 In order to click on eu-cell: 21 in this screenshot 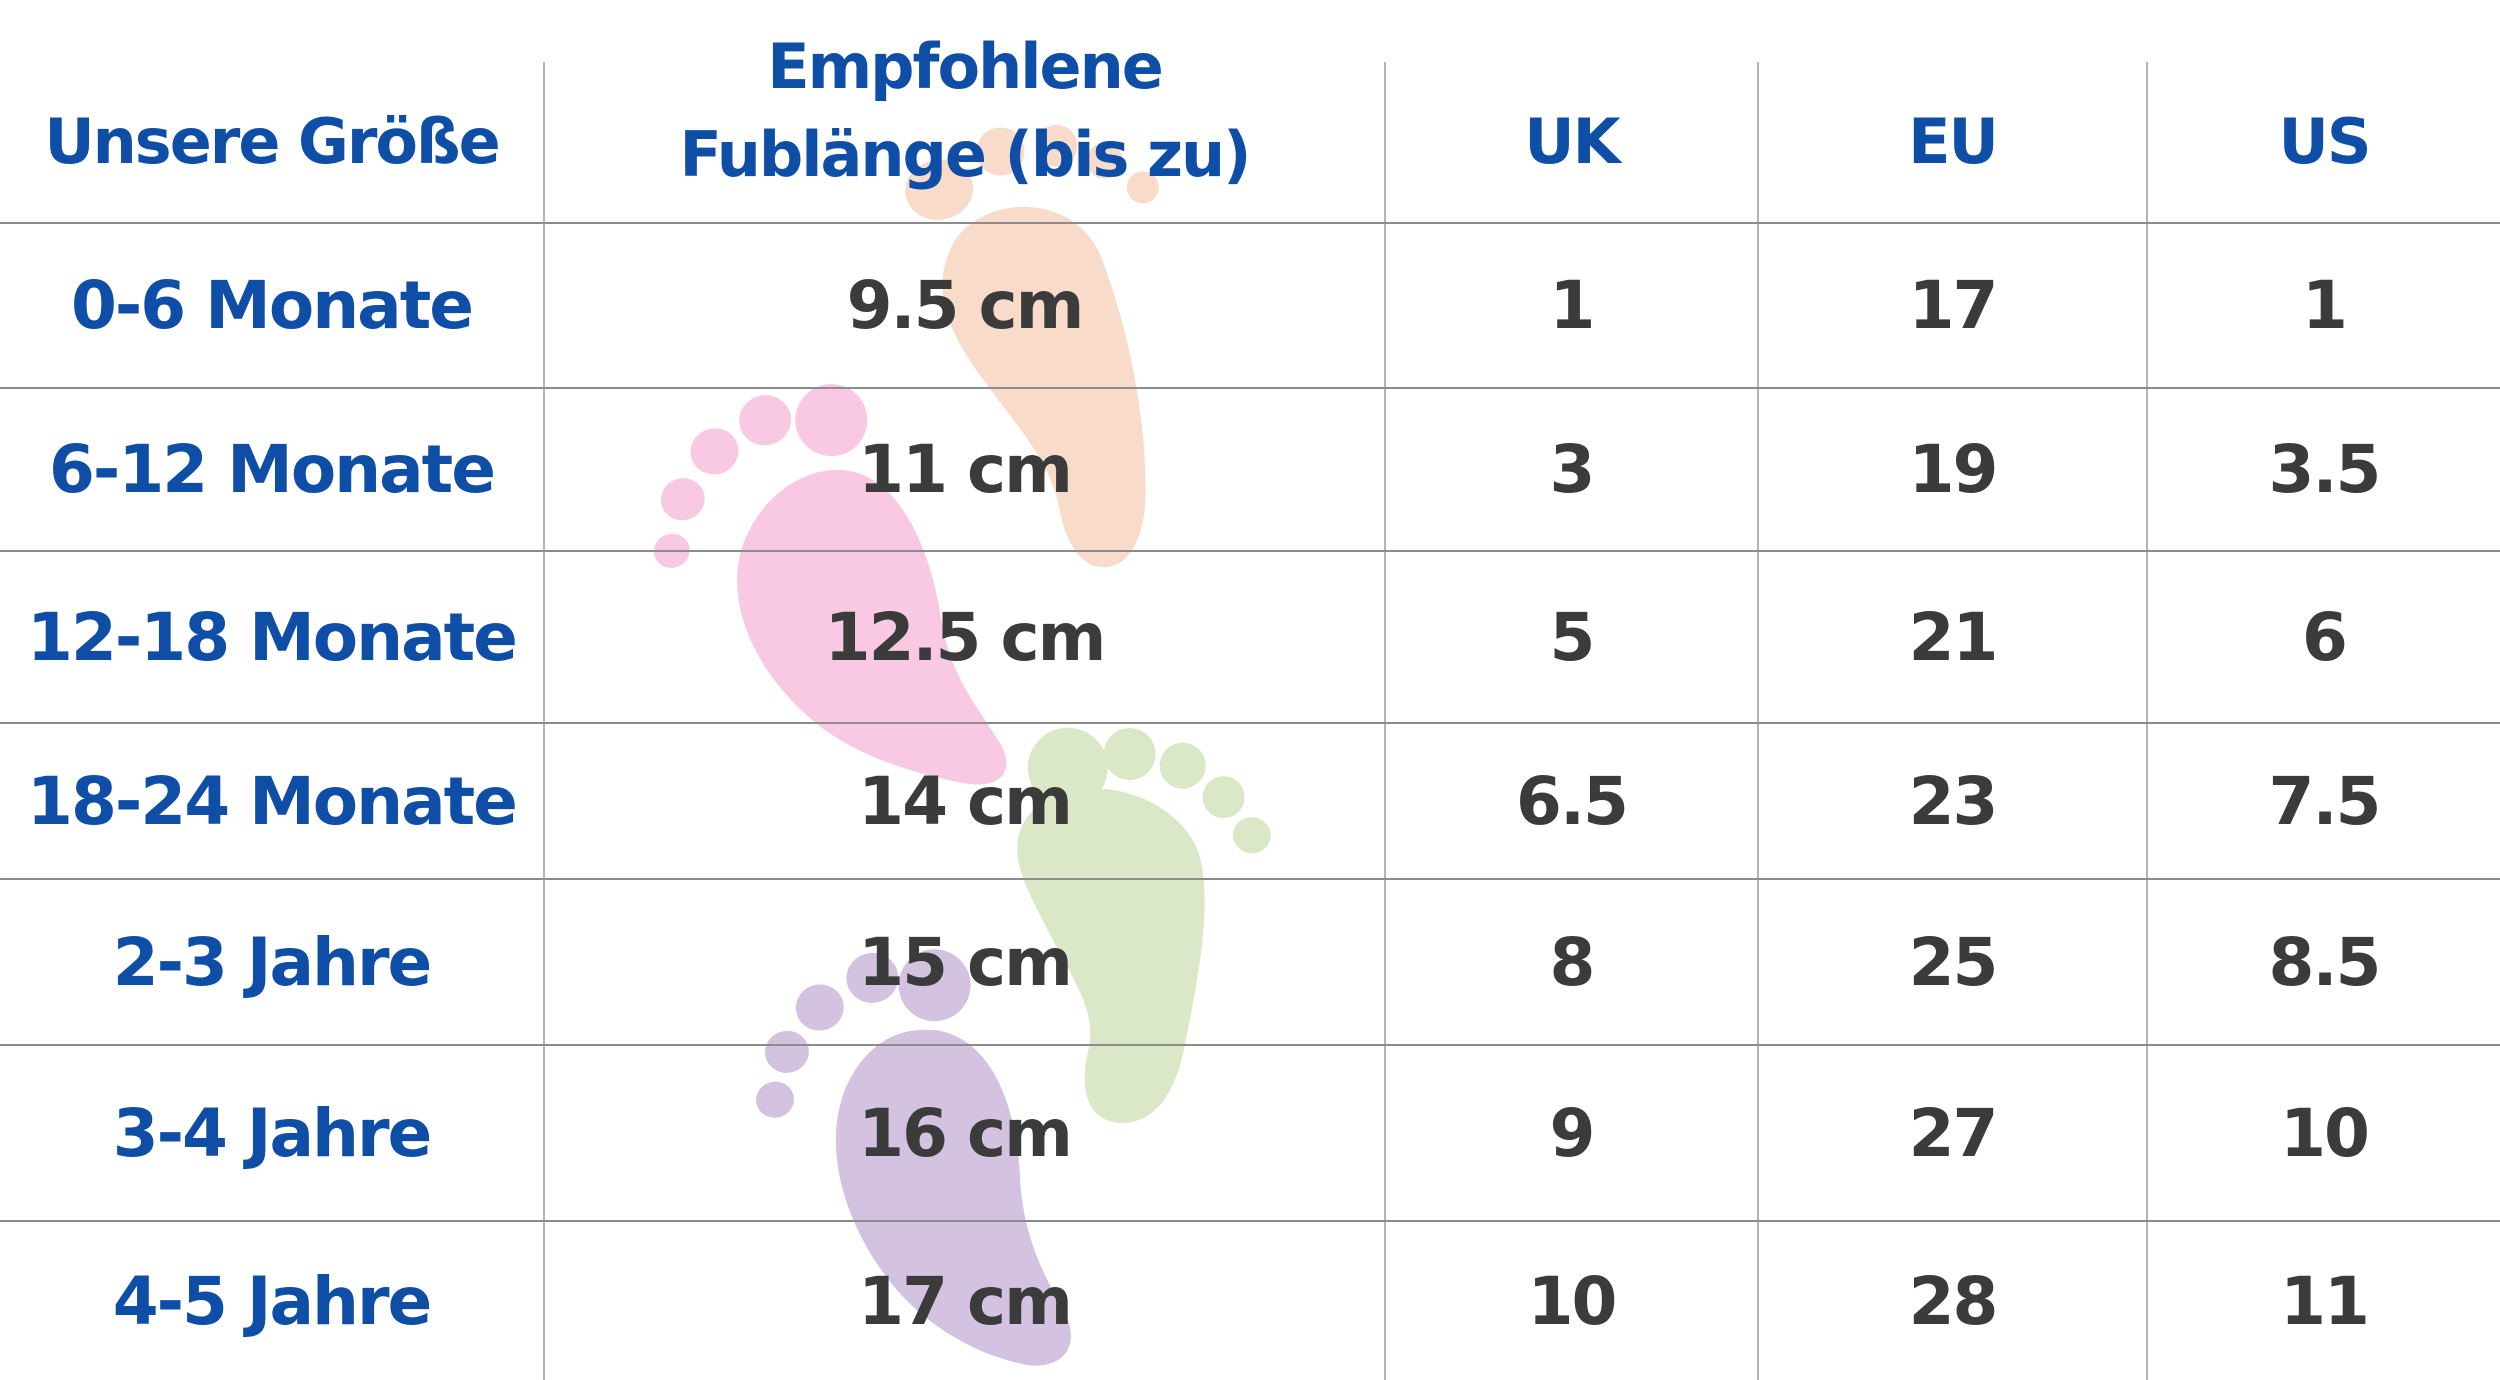, I will do `click(1953, 637)`.